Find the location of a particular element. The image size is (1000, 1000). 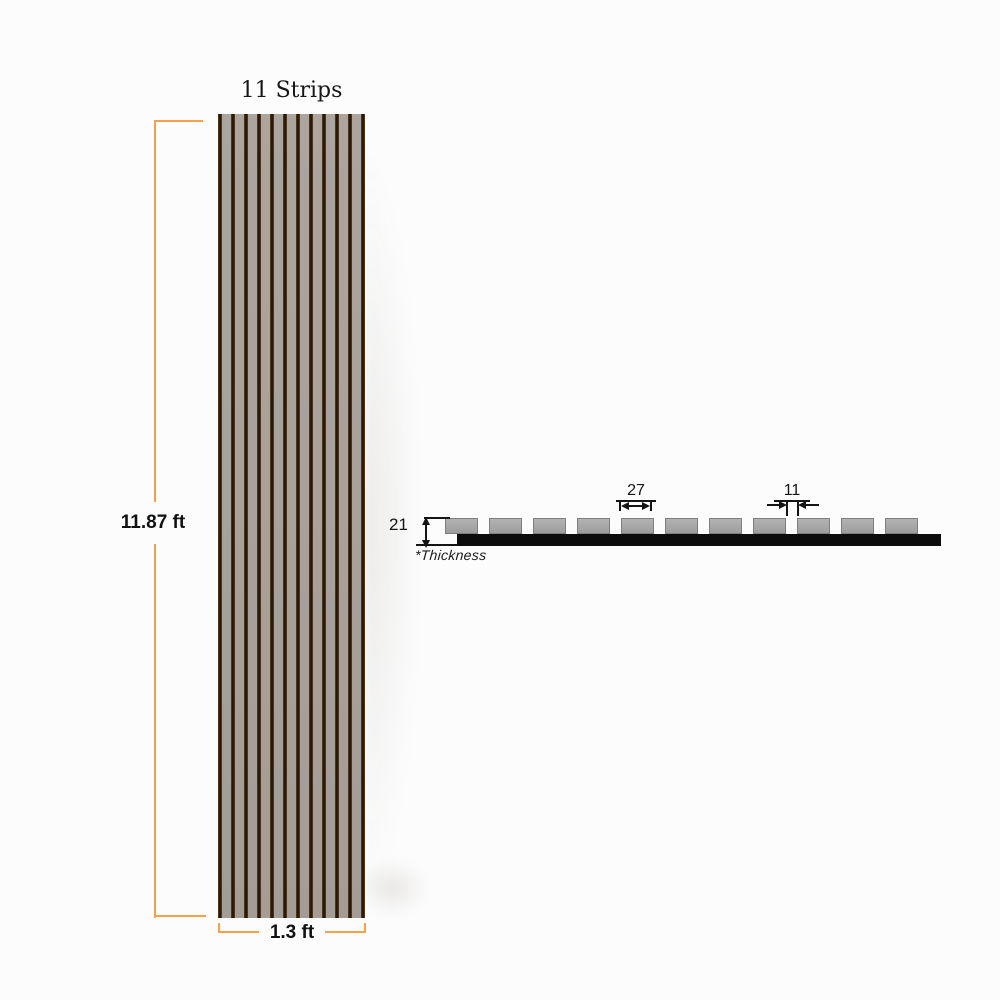

panel-width-label: 1.3 ft is located at coordinates (292, 933).